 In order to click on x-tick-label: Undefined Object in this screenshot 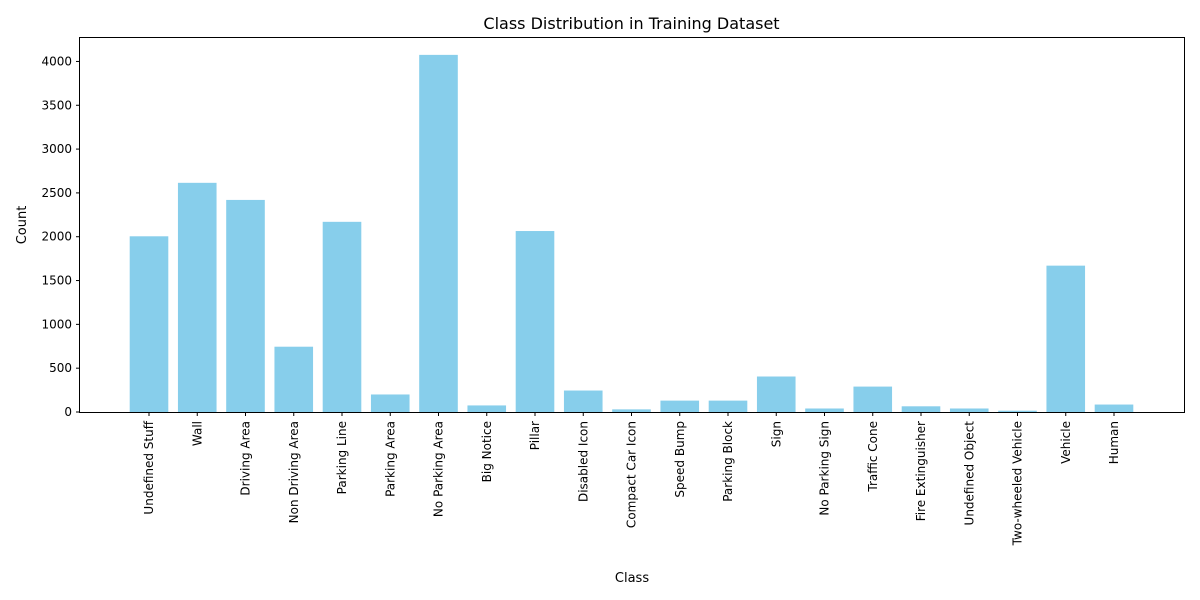, I will do `click(969, 473)`.